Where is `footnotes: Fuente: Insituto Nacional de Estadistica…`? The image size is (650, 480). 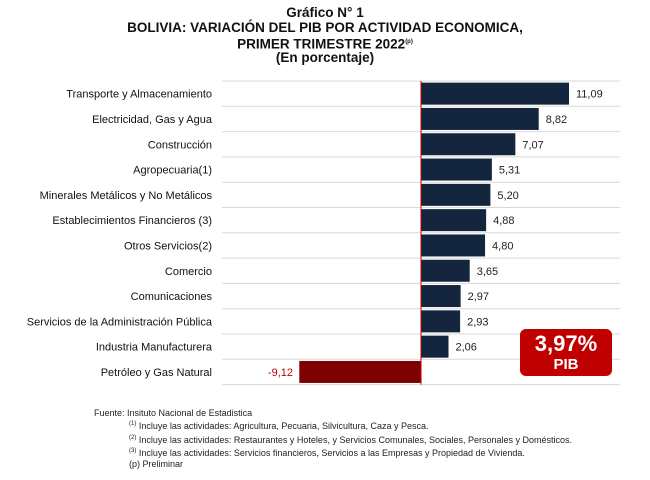
footnotes: Fuente: Insituto Nacional de Estadistica… is located at coordinates (333, 439).